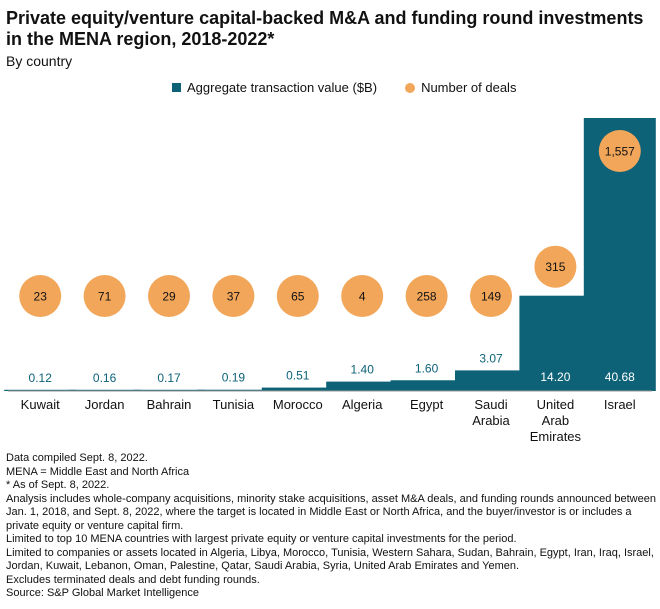 The height and width of the screenshot is (609, 660). What do you see at coordinates (410, 87) in the screenshot?
I see `legend-swatch-dot` at bounding box center [410, 87].